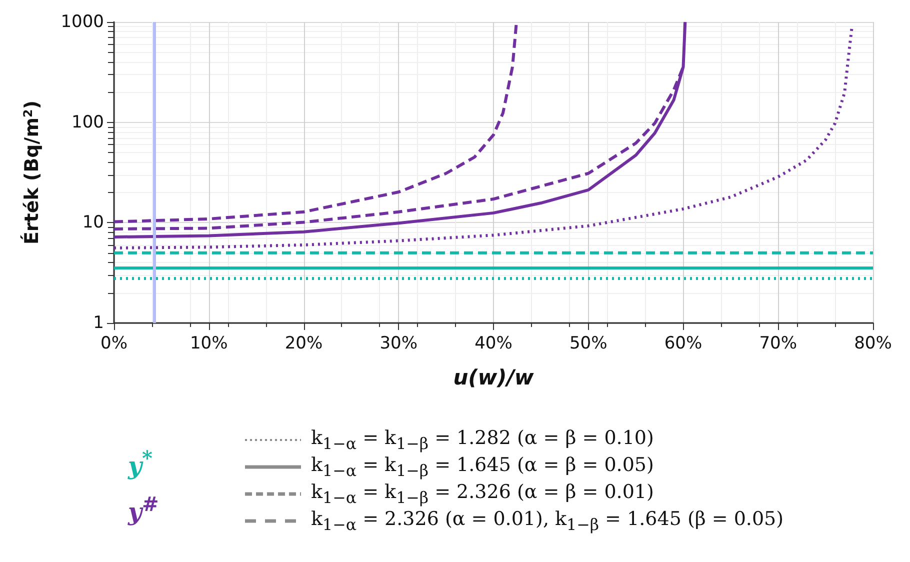  What do you see at coordinates (588, 344) in the screenshot?
I see `x-tick-label: 50%` at bounding box center [588, 344].